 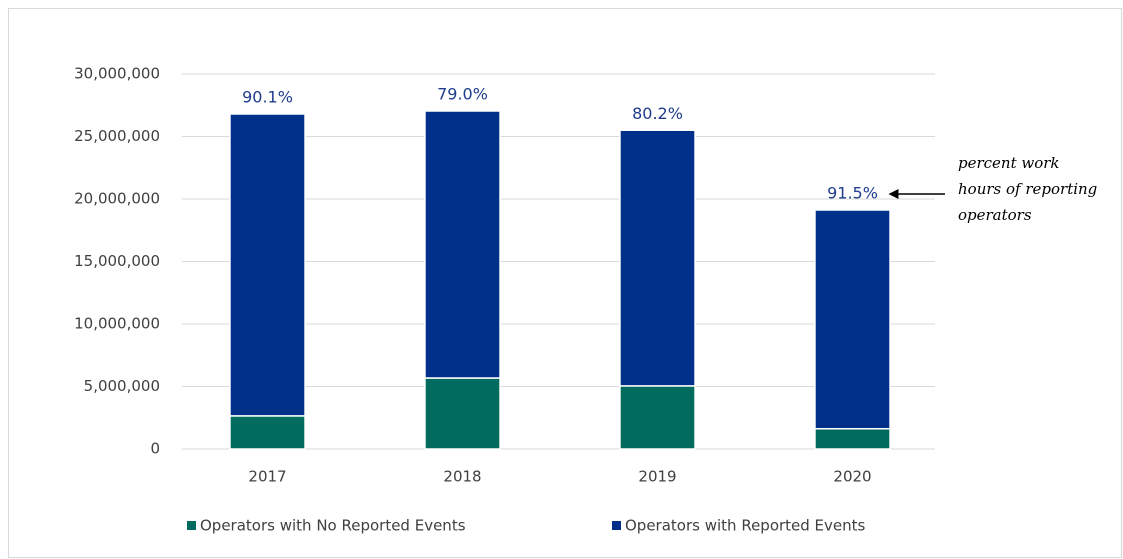 What do you see at coordinates (462, 477) in the screenshot?
I see `x-tick-label: 2018` at bounding box center [462, 477].